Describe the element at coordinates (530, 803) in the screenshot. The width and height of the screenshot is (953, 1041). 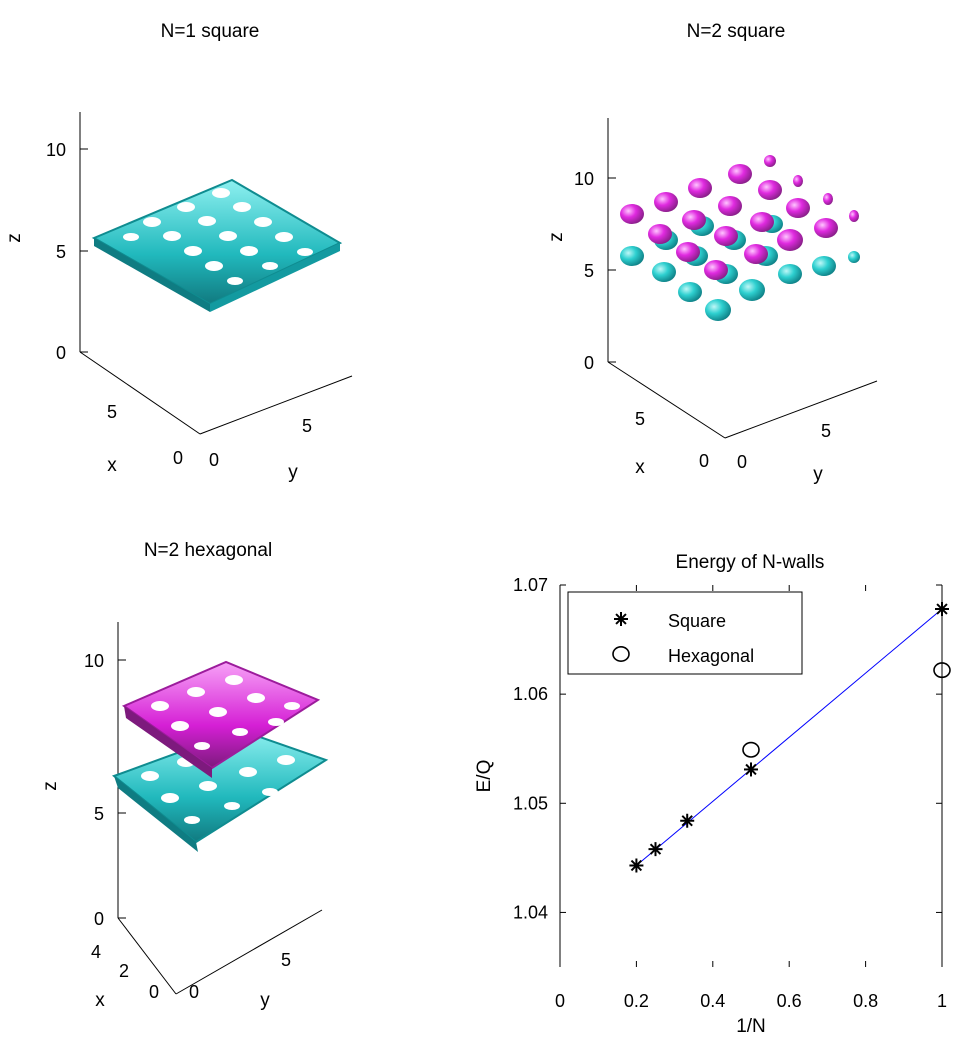
I see `y-tick-label: 1.05` at that location.